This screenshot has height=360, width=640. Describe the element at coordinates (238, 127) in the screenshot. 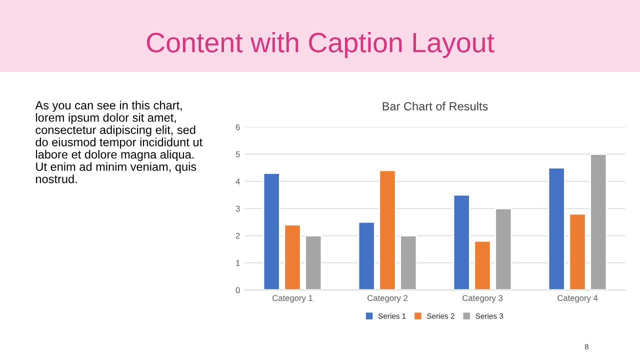

I see `y-tick-label: 6` at that location.